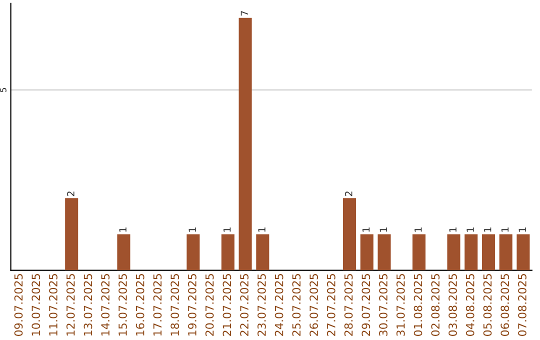 Image resolution: width=540 pixels, height=340 pixels. What do you see at coordinates (3, 90) in the screenshot?
I see `y-tick-label: 5` at bounding box center [3, 90].